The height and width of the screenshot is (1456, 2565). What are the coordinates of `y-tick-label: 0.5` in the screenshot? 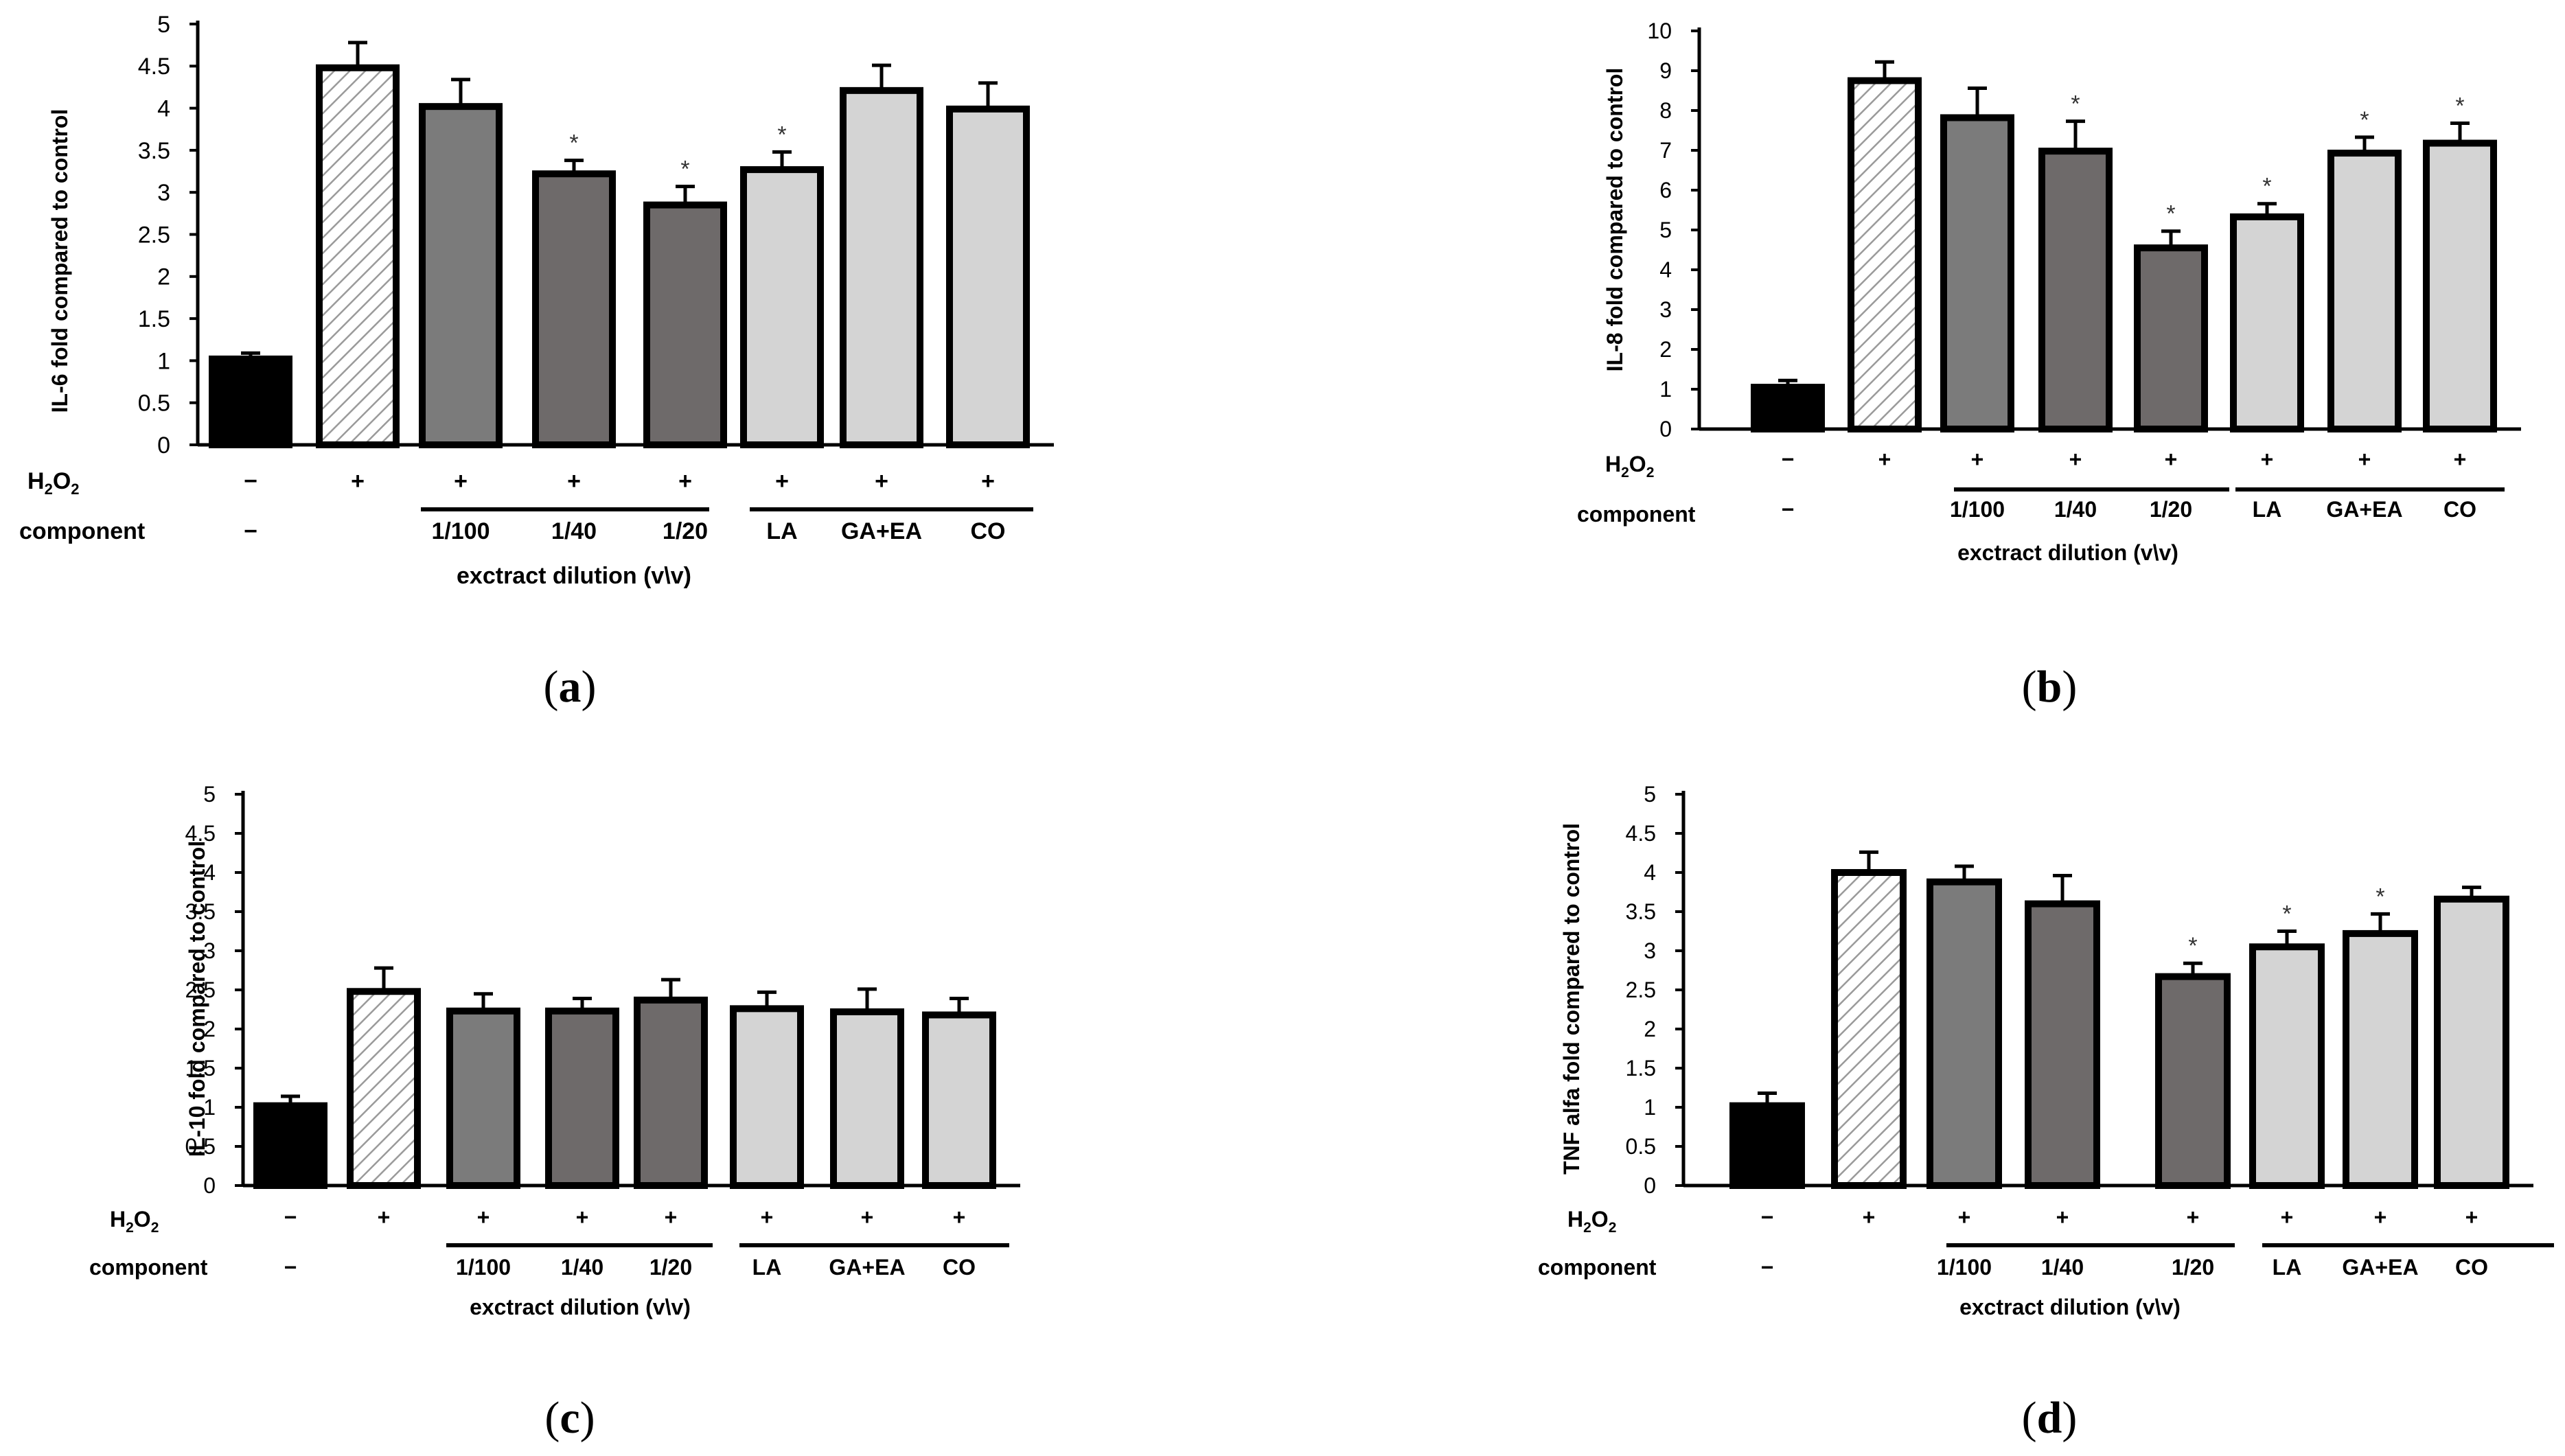 It's located at (201, 1146).